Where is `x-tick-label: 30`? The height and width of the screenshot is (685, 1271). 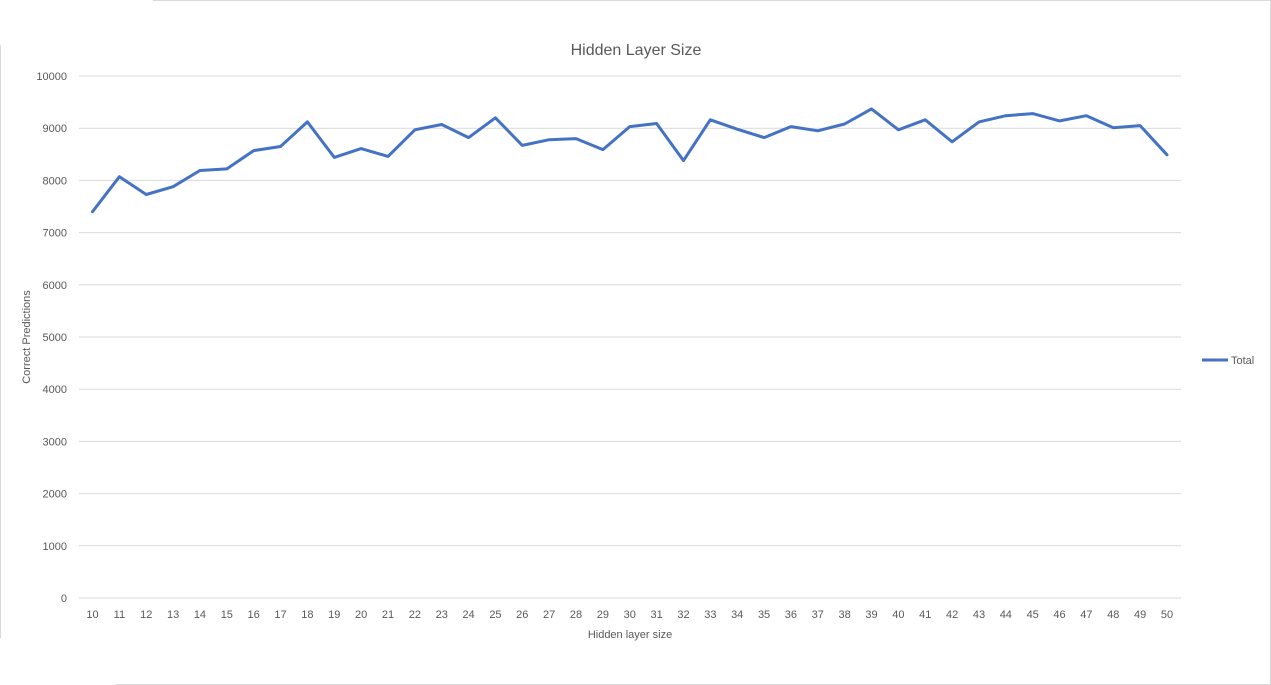
x-tick-label: 30 is located at coordinates (630, 615).